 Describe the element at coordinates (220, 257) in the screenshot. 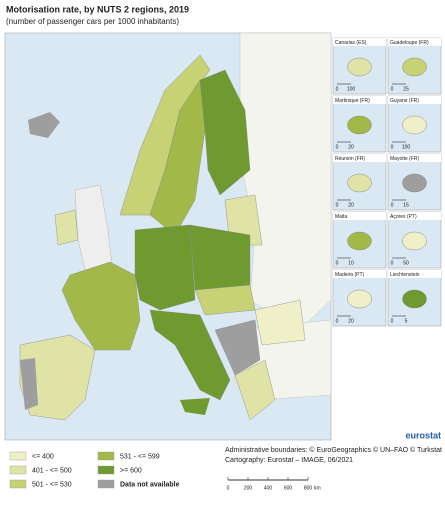

I see `poland` at that location.